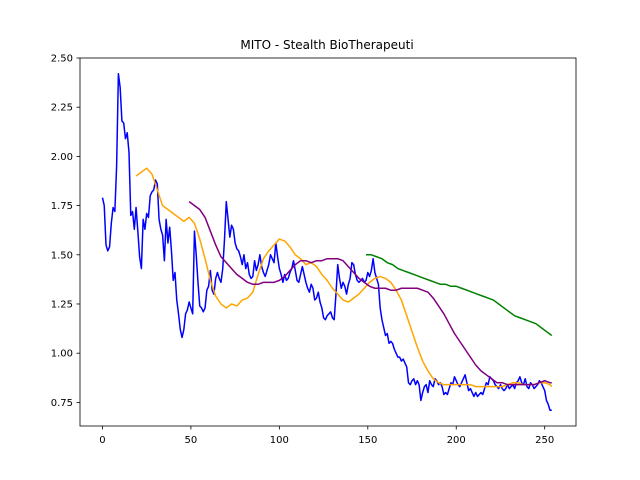 The width and height of the screenshot is (640, 480). Describe the element at coordinates (367, 440) in the screenshot. I see `x-tick-label: 150` at that location.